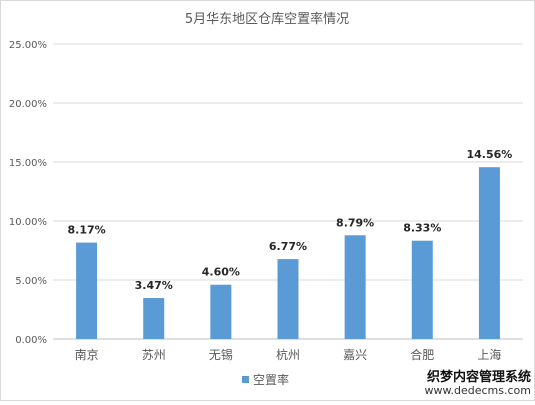  Describe the element at coordinates (422, 354) in the screenshot. I see `x-tick-label: 合肥` at that location.